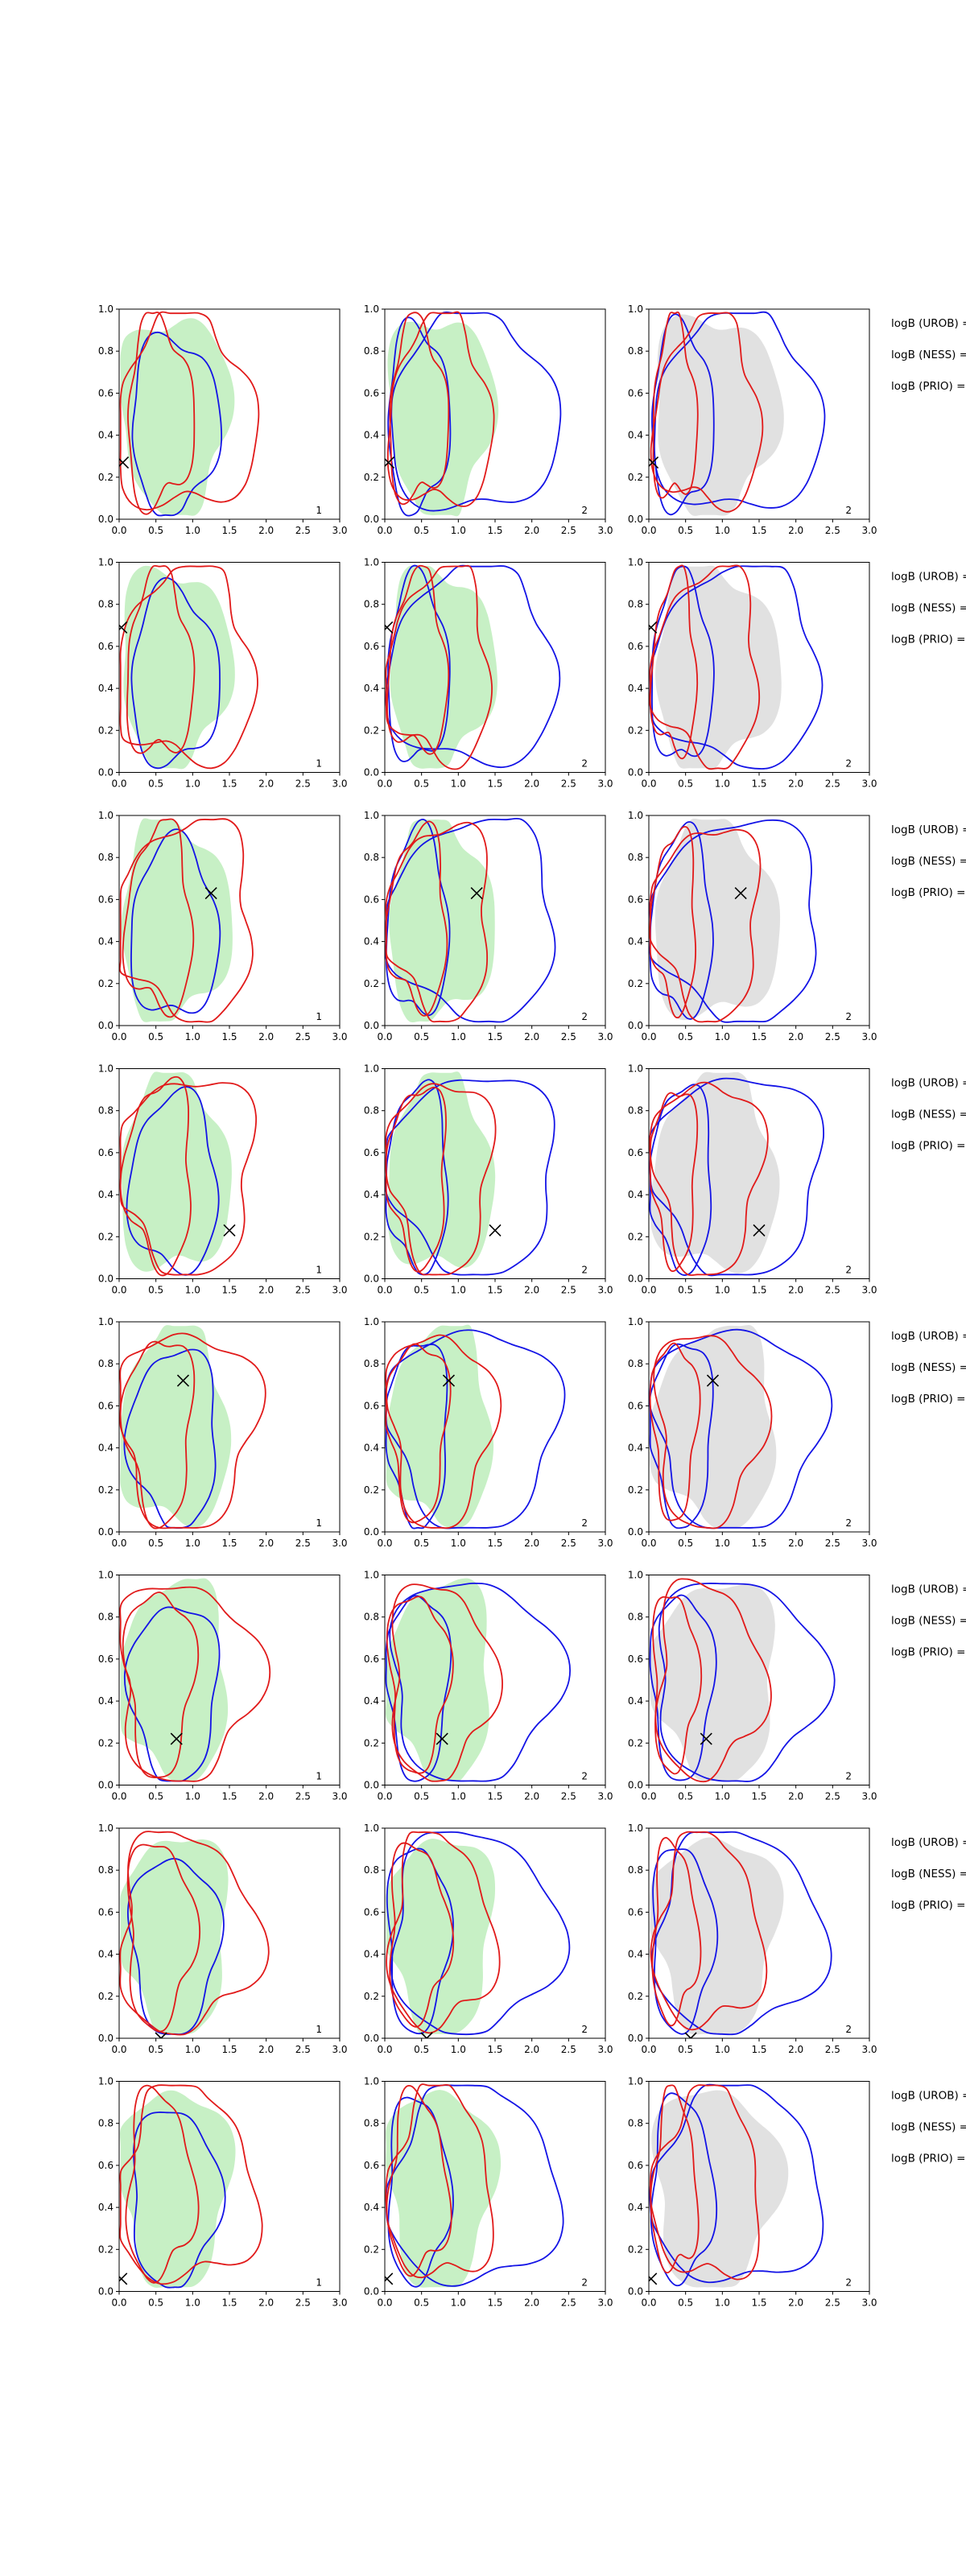 This screenshot has width=966, height=2576. What do you see at coordinates (928, 1652) in the screenshot?
I see `logb-side-label: logB (PRIO) =` at bounding box center [928, 1652].